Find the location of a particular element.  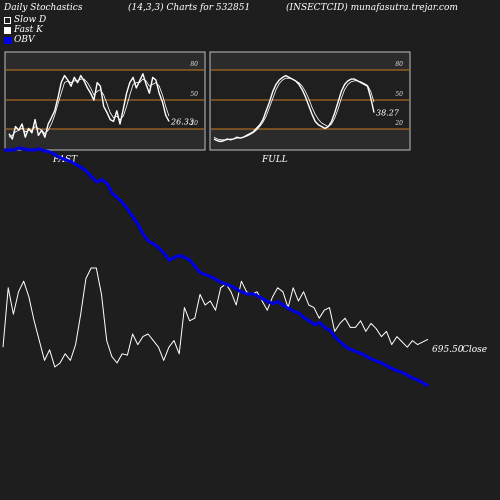

legend-slow-d: Slow D is located at coordinates (25, 20).